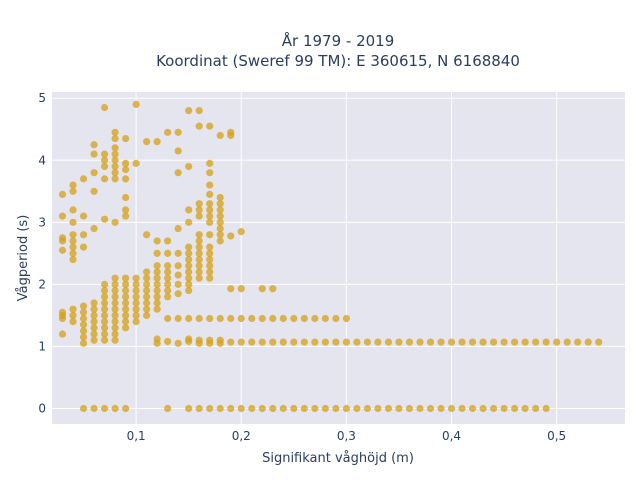 The height and width of the screenshot is (480, 640). Describe the element at coordinates (42, 253) in the screenshot. I see `y-axis-ticks: 0 1 2 3 4 5` at that location.